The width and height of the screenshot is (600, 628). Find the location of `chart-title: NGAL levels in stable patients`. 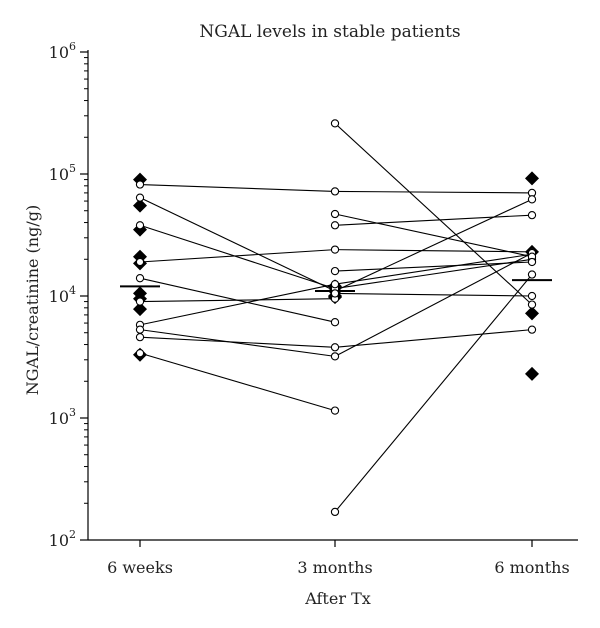

chart-title: NGAL levels in stable patients is located at coordinates (329, 32).